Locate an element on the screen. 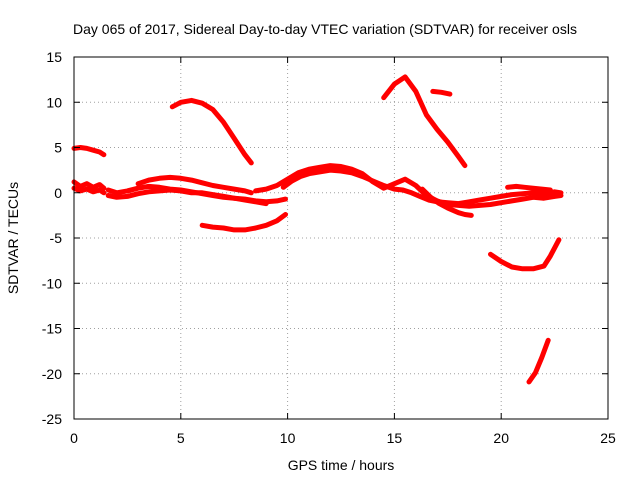  x-tick-labels: 0 5 10 15 20 25 is located at coordinates (343, 438).